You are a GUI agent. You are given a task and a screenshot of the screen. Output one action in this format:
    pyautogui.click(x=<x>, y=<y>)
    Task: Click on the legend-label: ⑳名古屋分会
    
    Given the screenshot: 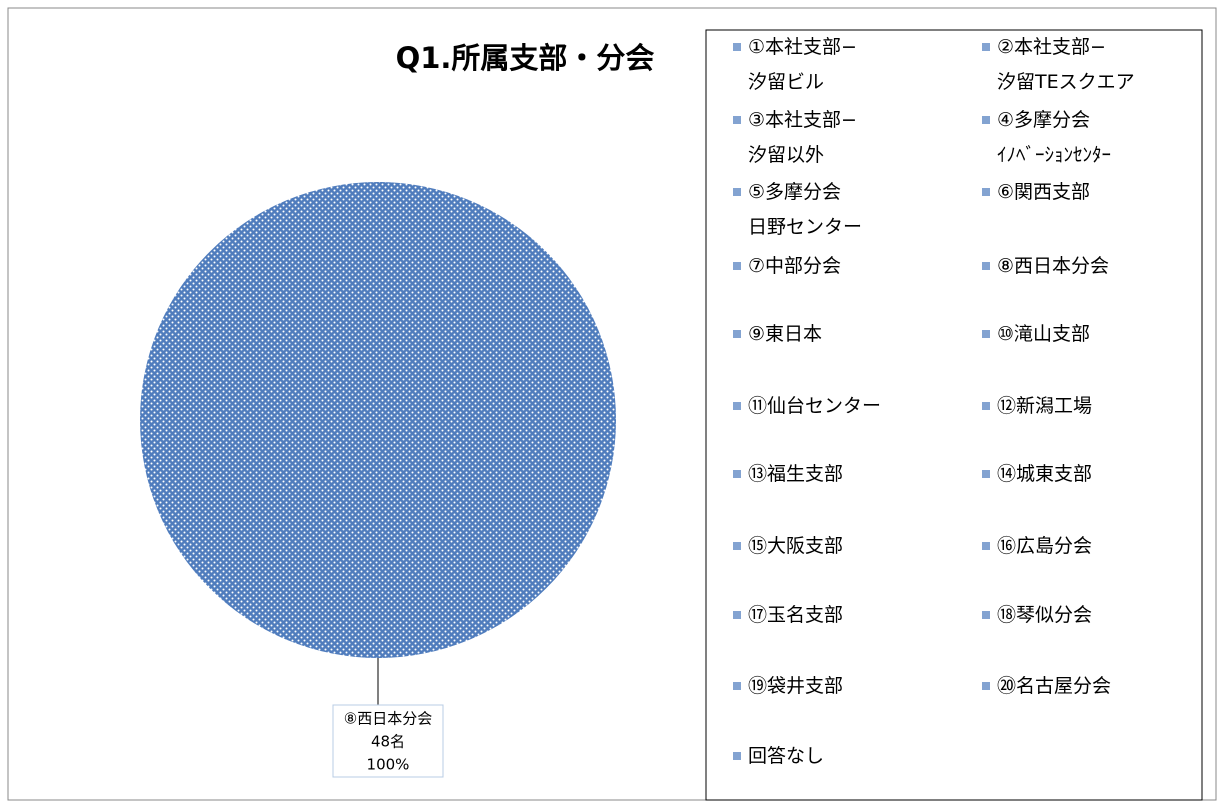 What is the action you would take?
    pyautogui.click(x=1054, y=686)
    